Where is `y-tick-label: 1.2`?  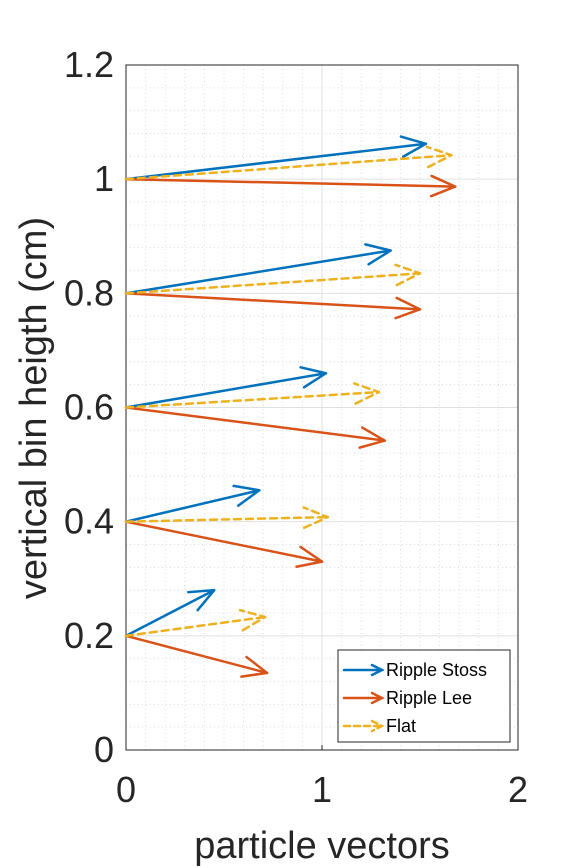 y-tick-label: 1.2 is located at coordinates (89, 64).